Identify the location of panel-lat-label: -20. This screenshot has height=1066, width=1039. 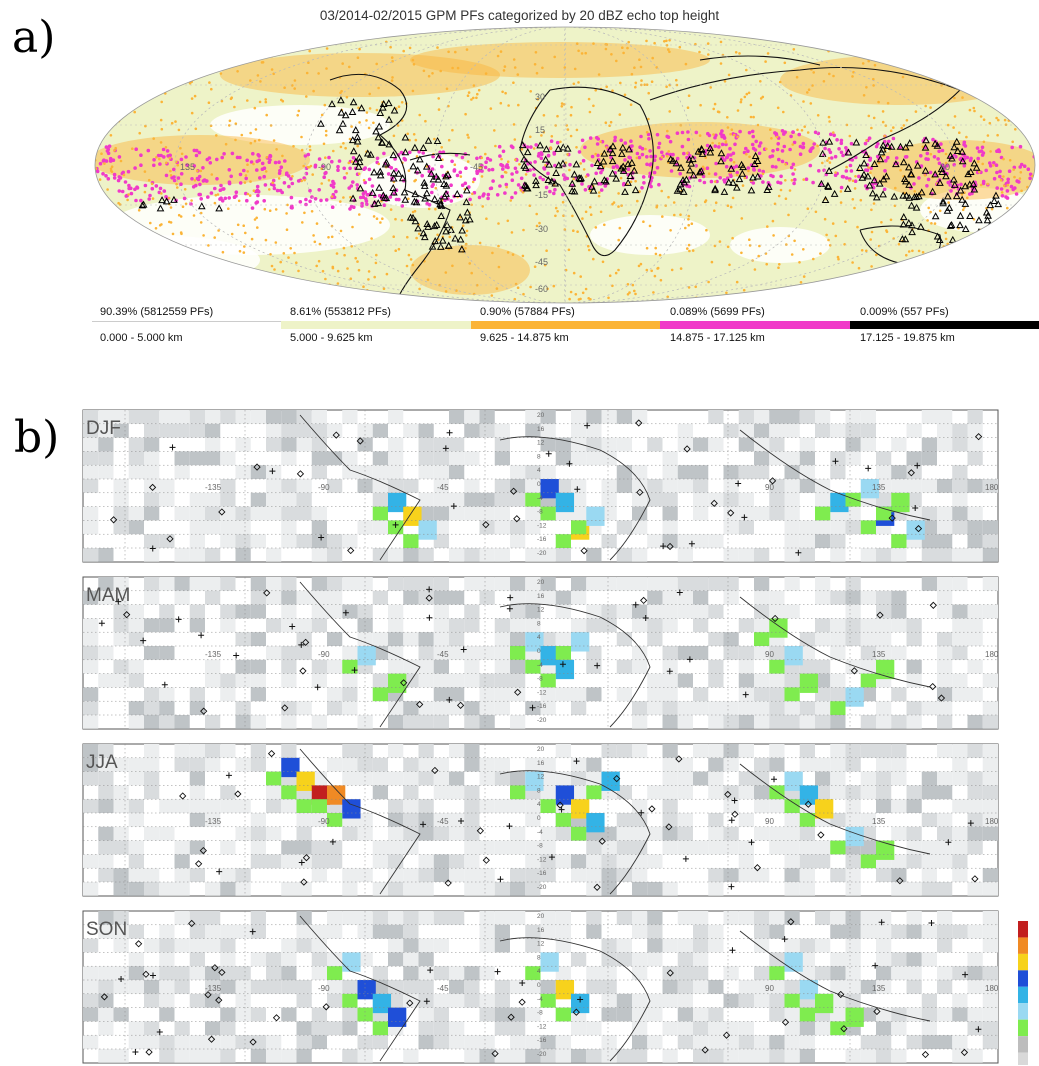
(542, 720).